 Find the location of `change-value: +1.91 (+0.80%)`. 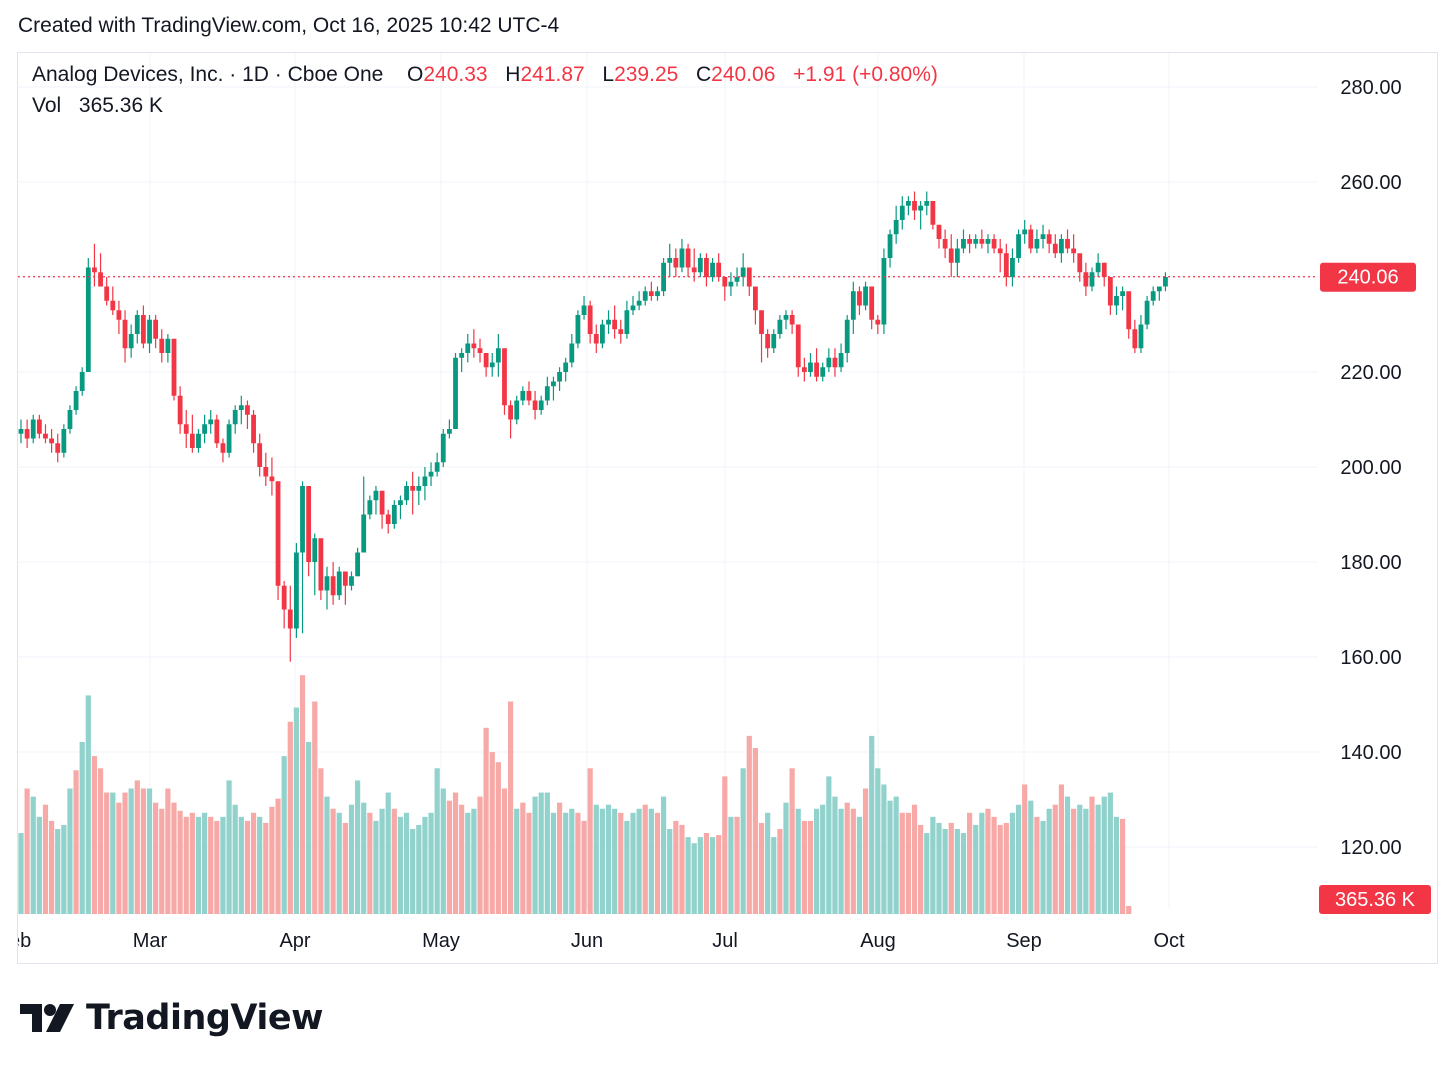

change-value: +1.91 (+0.80%) is located at coordinates (865, 74).